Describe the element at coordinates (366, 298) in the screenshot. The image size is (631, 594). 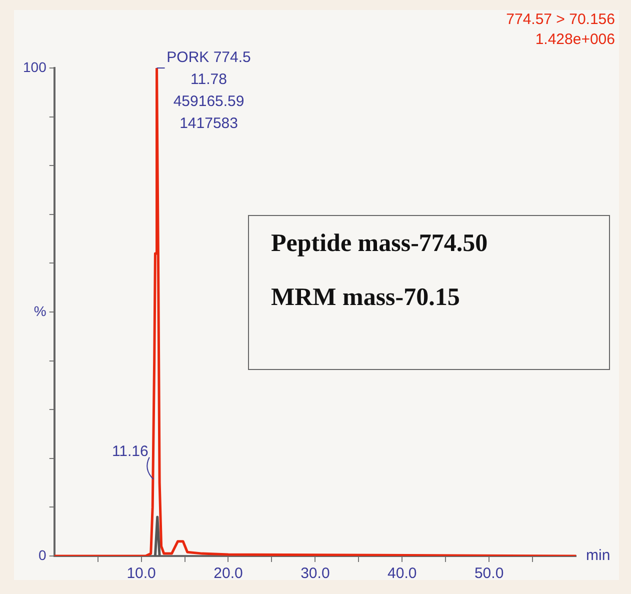
I see `annotation: MRM mass-70.15` at that location.